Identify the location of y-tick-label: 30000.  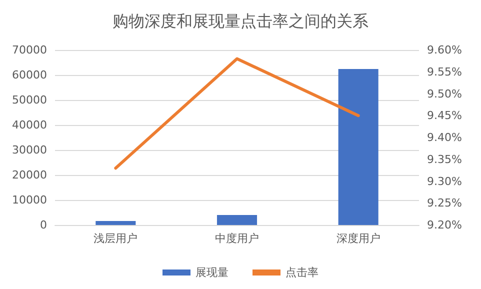
(29, 150).